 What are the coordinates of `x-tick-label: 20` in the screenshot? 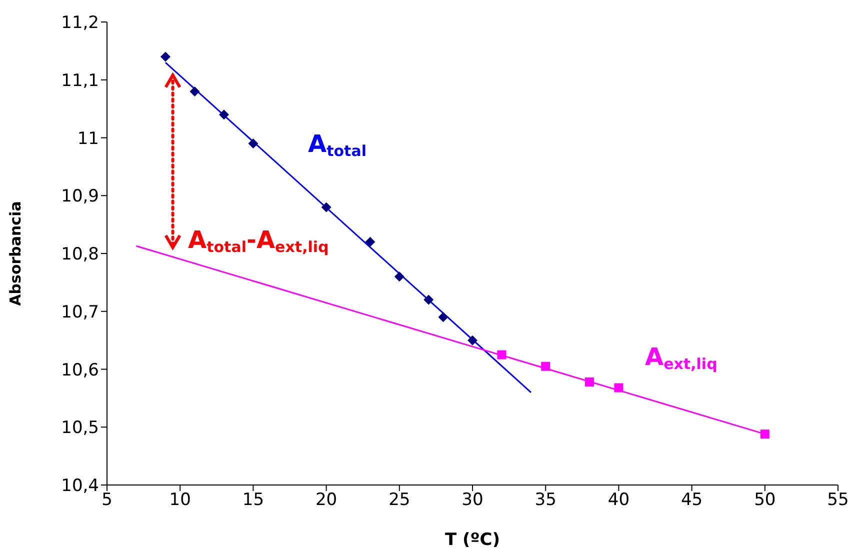 It's located at (326, 500).